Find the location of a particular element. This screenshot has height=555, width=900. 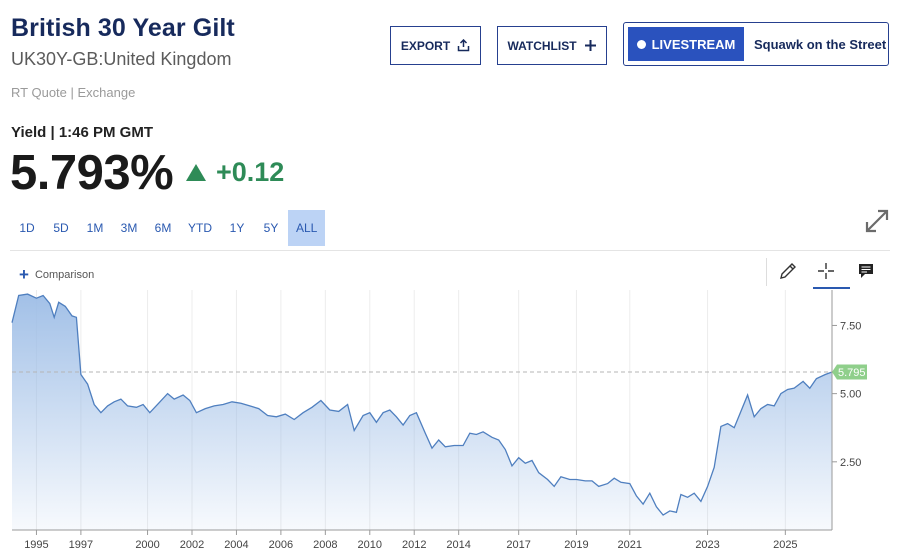

y-tick-label: 5.00 is located at coordinates (850, 395).